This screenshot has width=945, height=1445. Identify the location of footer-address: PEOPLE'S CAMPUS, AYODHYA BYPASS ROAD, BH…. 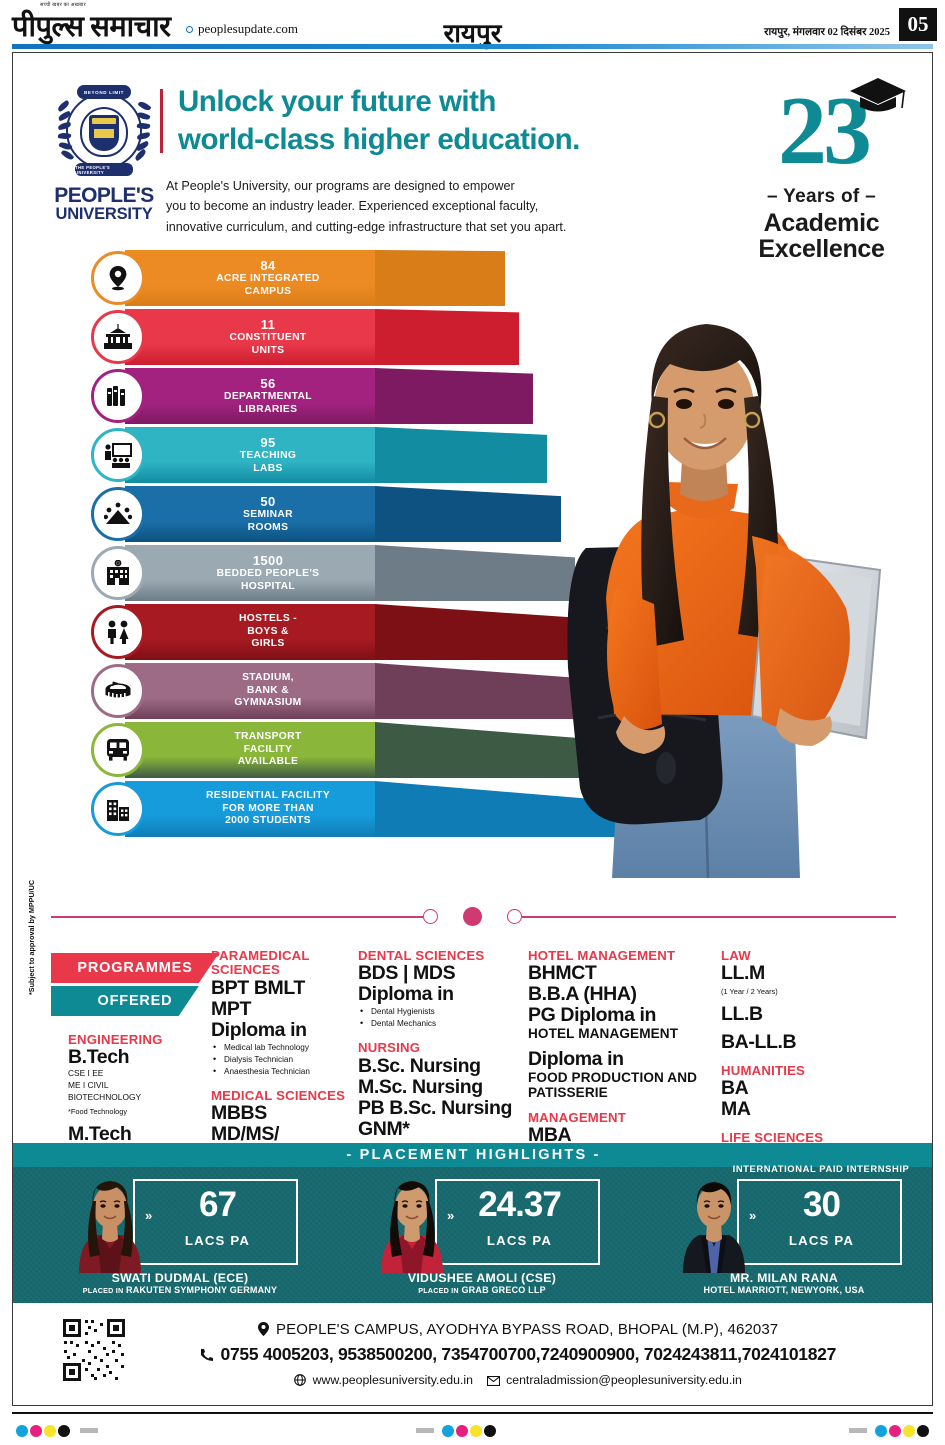
(527, 1329).